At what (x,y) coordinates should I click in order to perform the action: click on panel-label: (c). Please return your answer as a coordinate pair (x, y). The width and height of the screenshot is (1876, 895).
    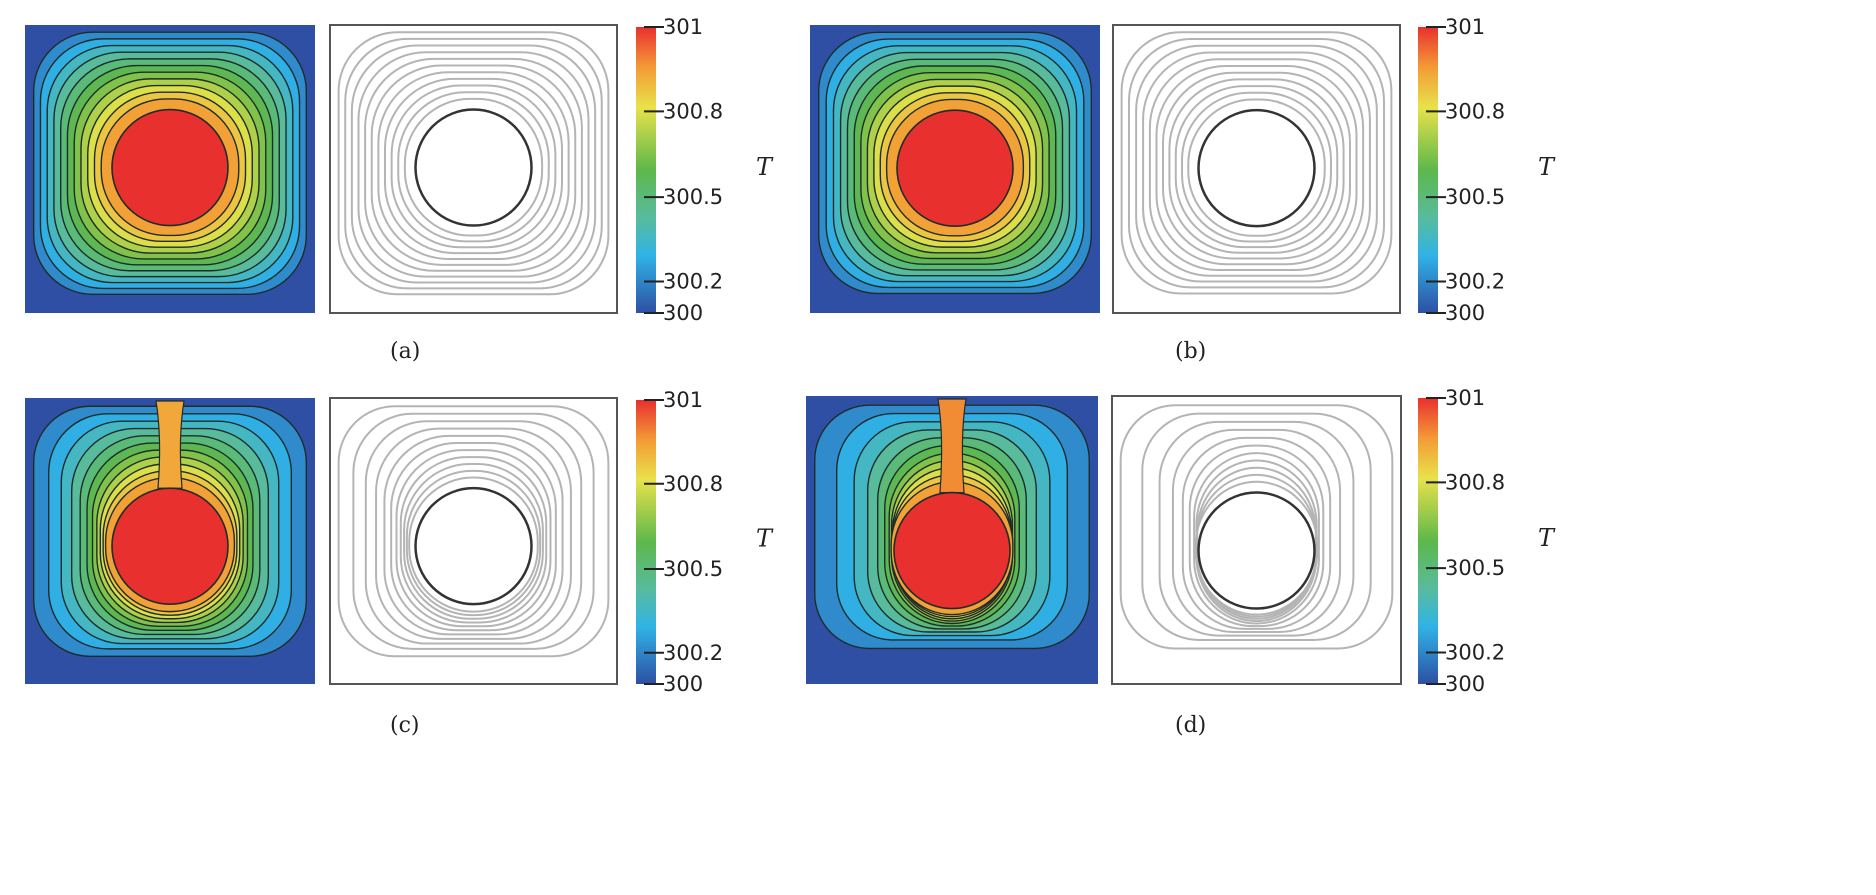
    Looking at the image, I should click on (405, 725).